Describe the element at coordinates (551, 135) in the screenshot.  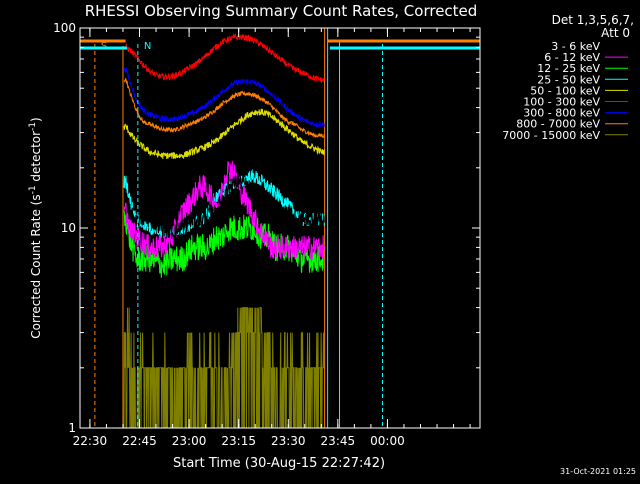
I see `legend-label: 7000 - 15000 keV` at that location.